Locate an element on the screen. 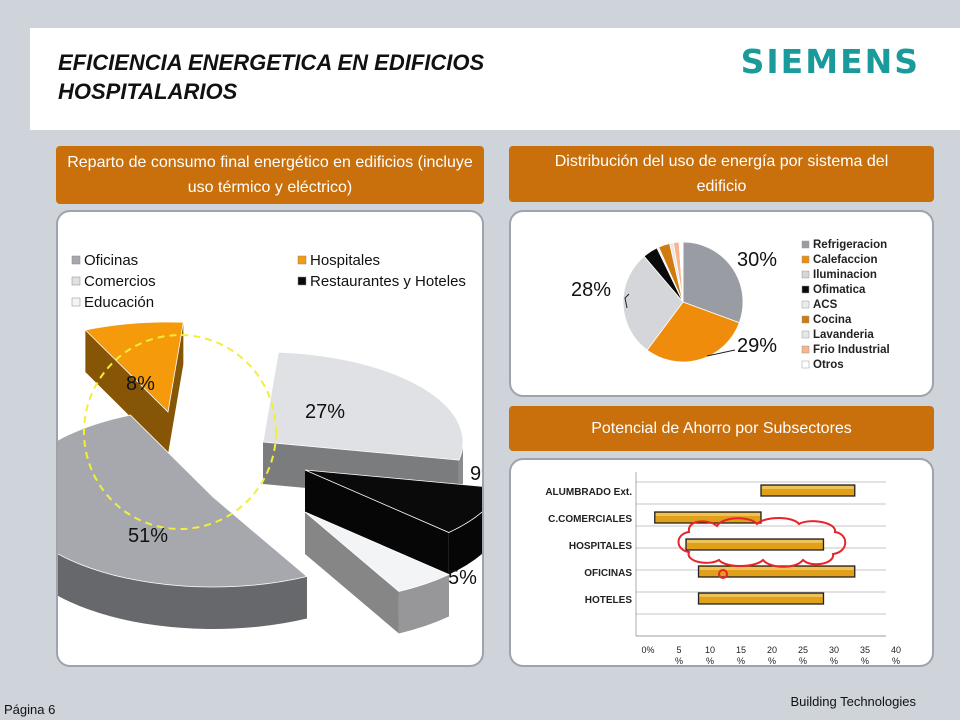  pie-slice-top-oficinas is located at coordinates (183, 501).